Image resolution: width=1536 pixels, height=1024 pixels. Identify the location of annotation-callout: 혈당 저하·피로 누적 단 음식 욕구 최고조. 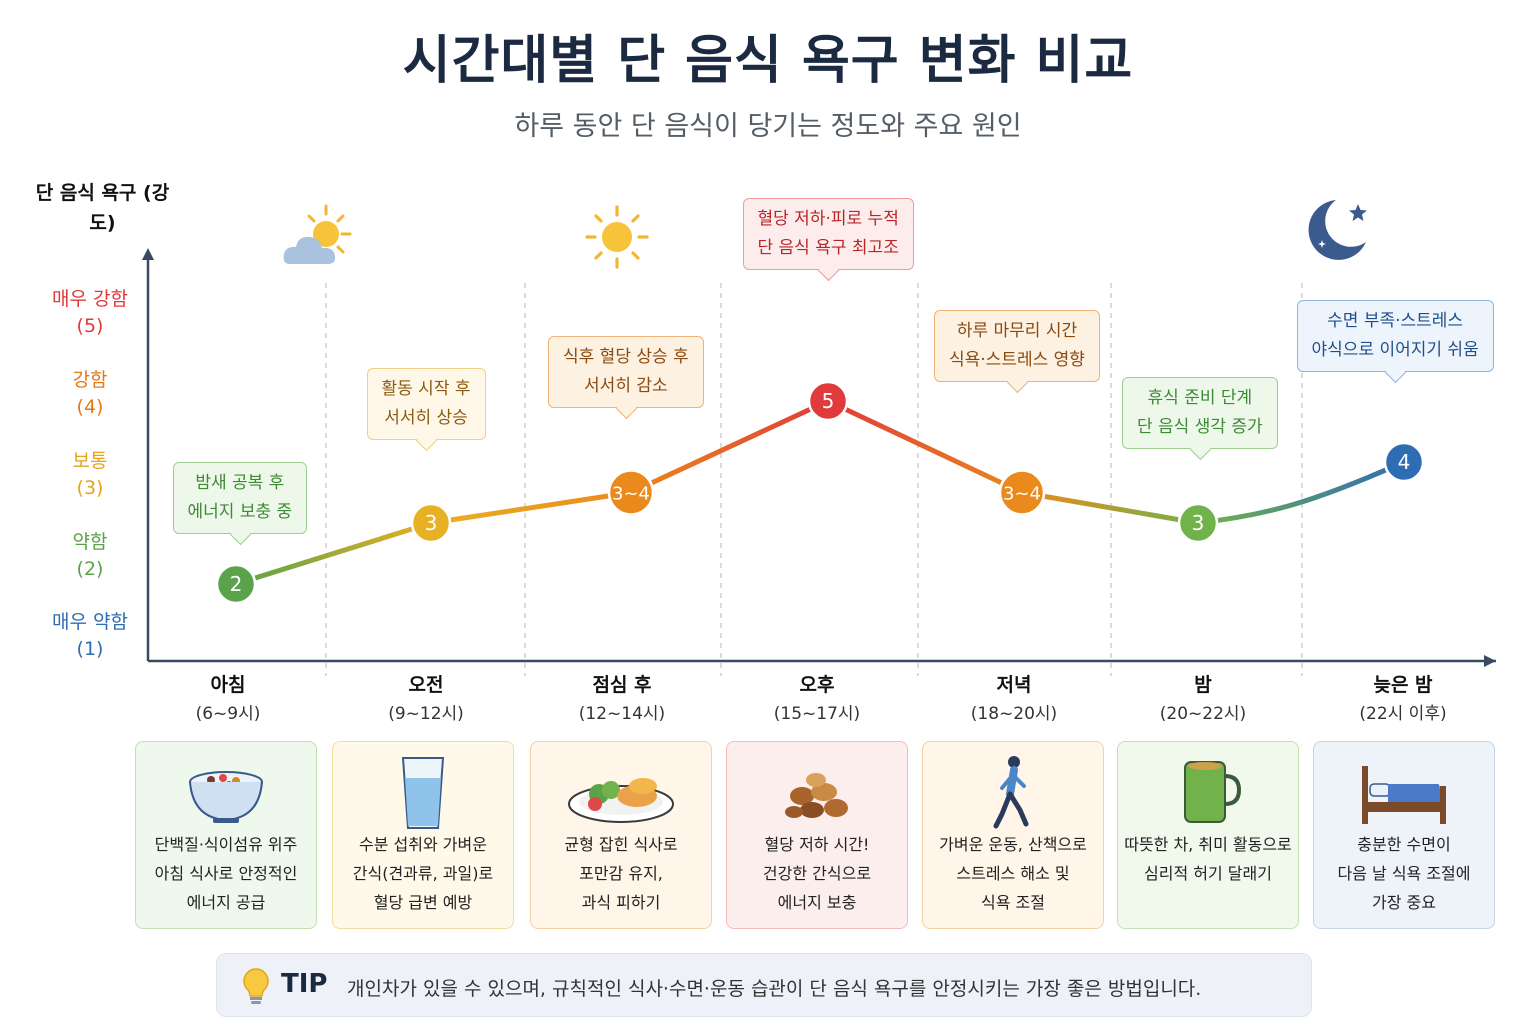
(828, 240).